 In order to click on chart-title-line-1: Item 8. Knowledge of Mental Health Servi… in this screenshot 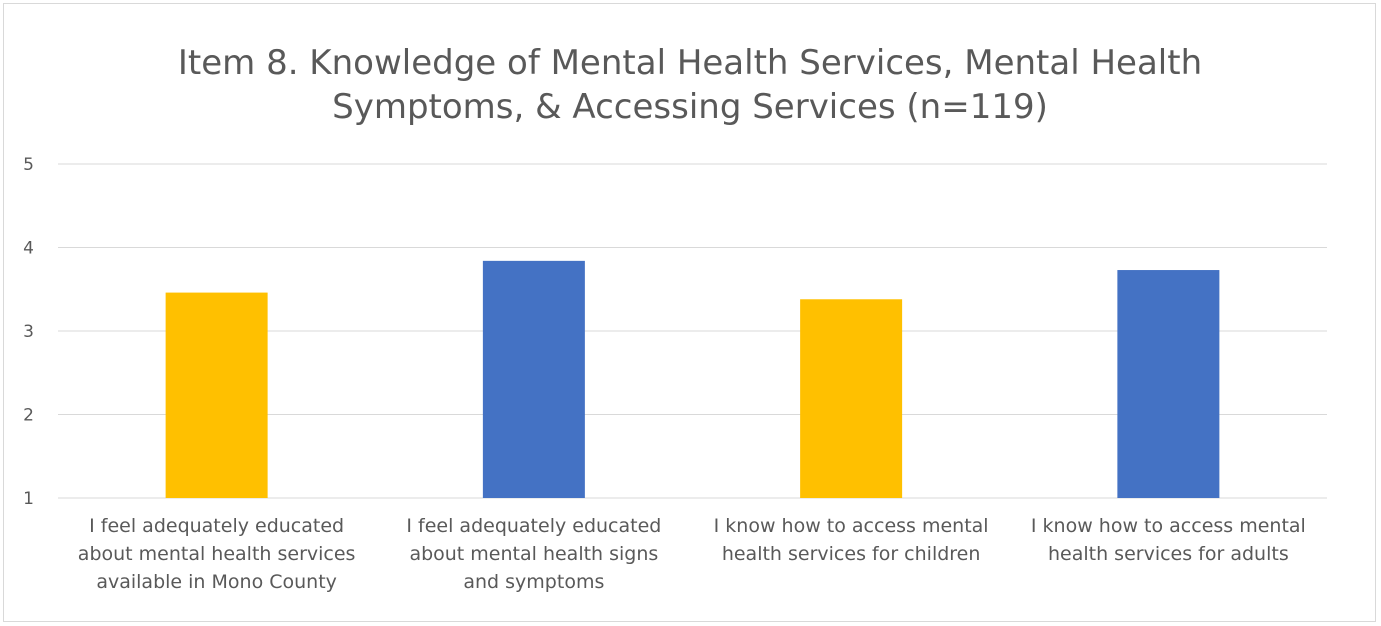, I will do `click(690, 63)`.